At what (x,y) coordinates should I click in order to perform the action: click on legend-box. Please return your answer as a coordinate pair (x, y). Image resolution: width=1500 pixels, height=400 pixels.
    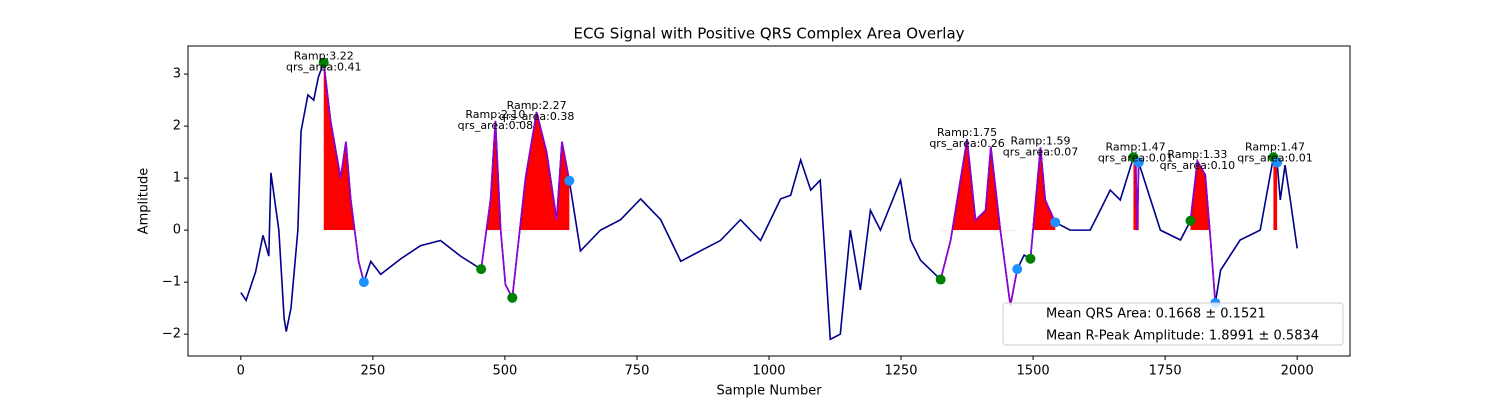
    Looking at the image, I should click on (1173, 324).